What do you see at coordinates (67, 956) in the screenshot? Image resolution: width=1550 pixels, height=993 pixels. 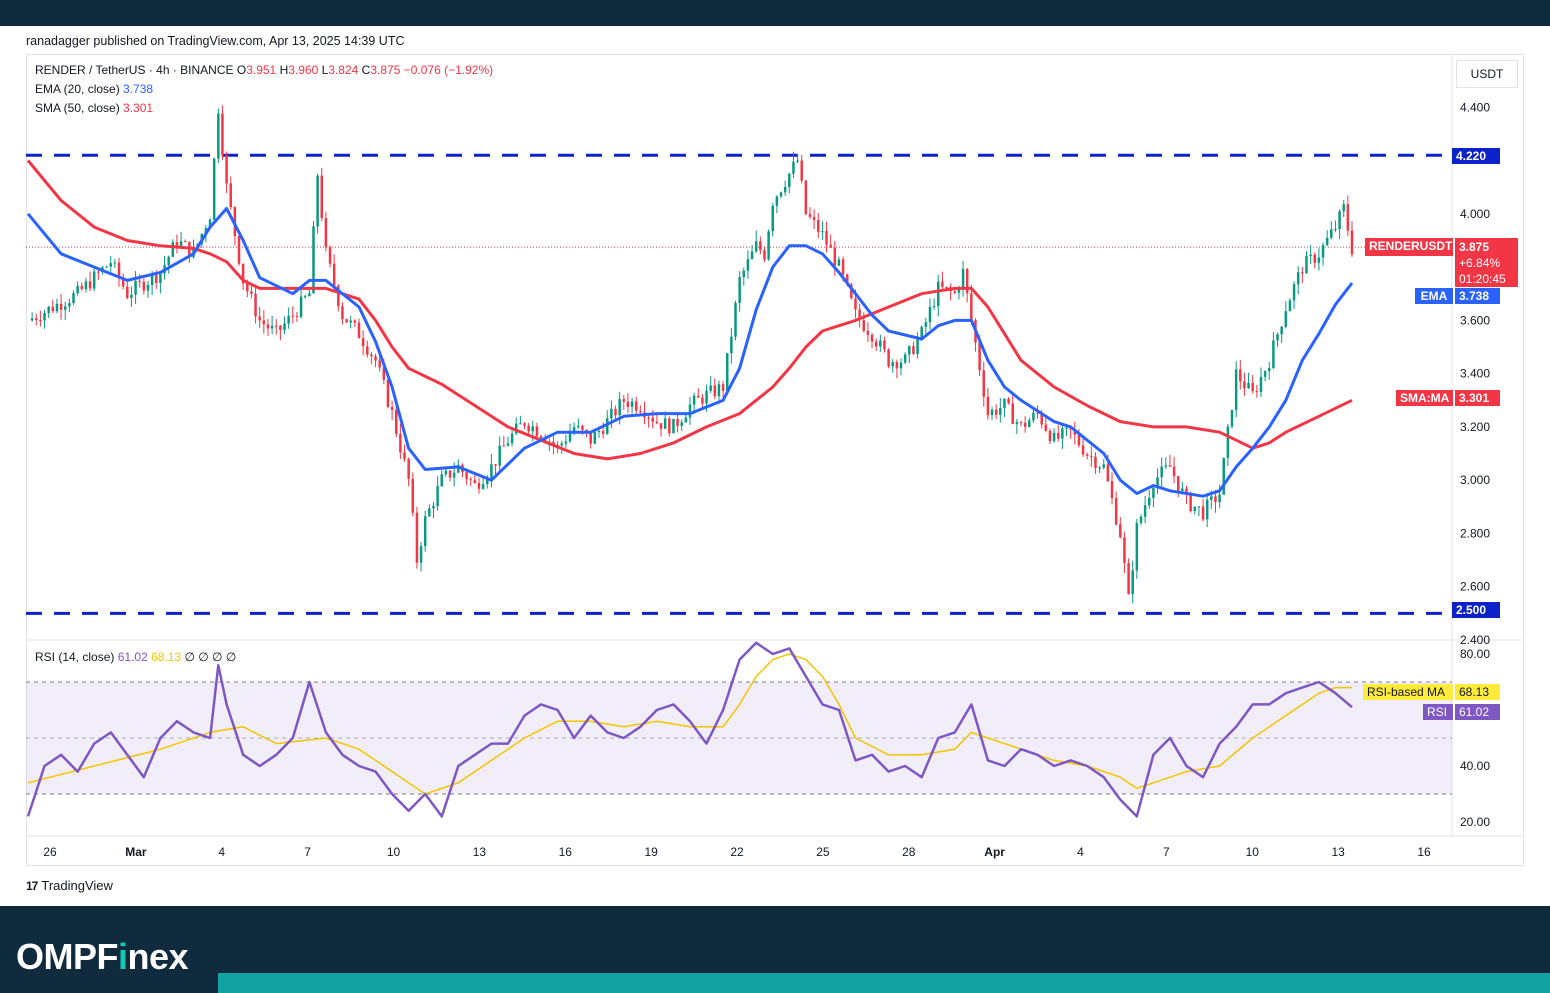 I see `site-logo-prefix: OMPF` at bounding box center [67, 956].